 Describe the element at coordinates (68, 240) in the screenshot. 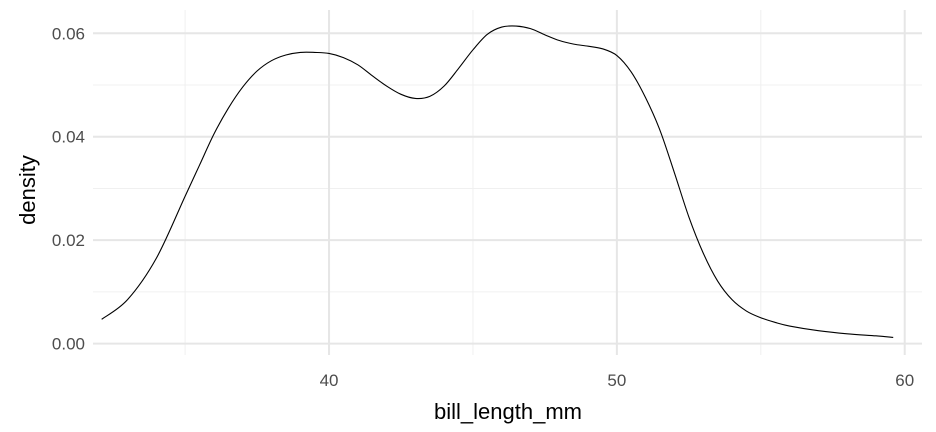

I see `y-tick-label: 0.02` at that location.